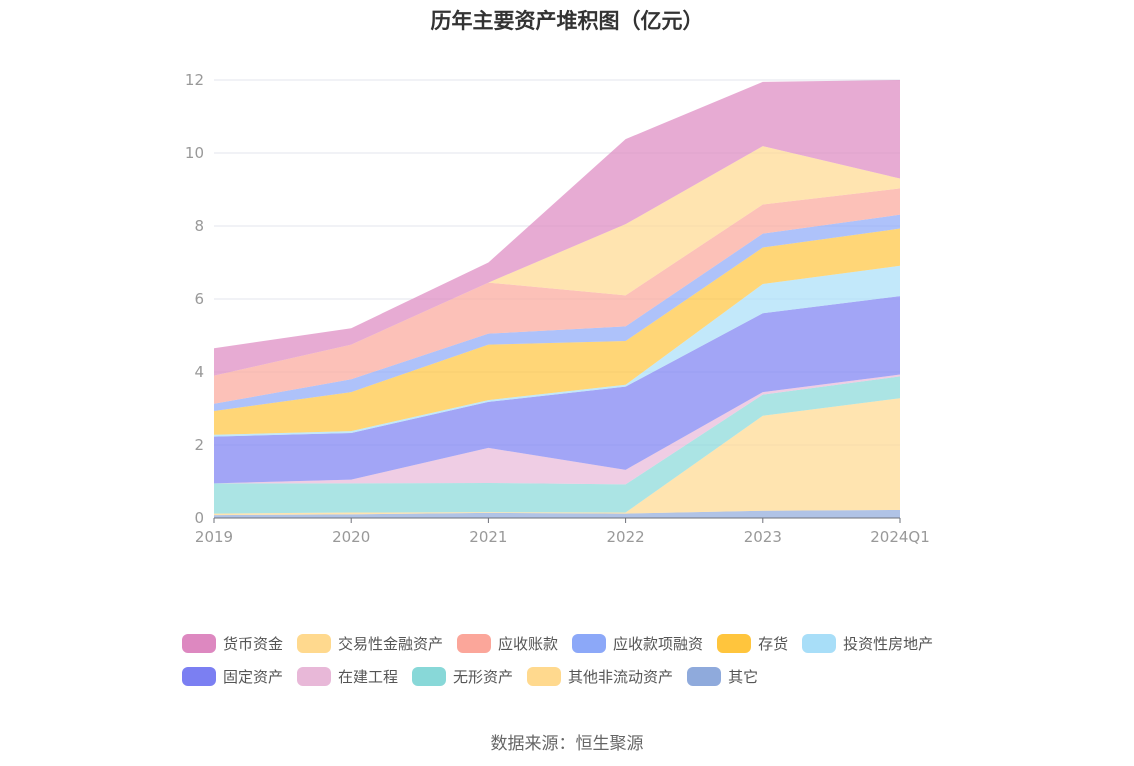  I want to click on legend-label: 其他非流动资产, so click(621, 676).